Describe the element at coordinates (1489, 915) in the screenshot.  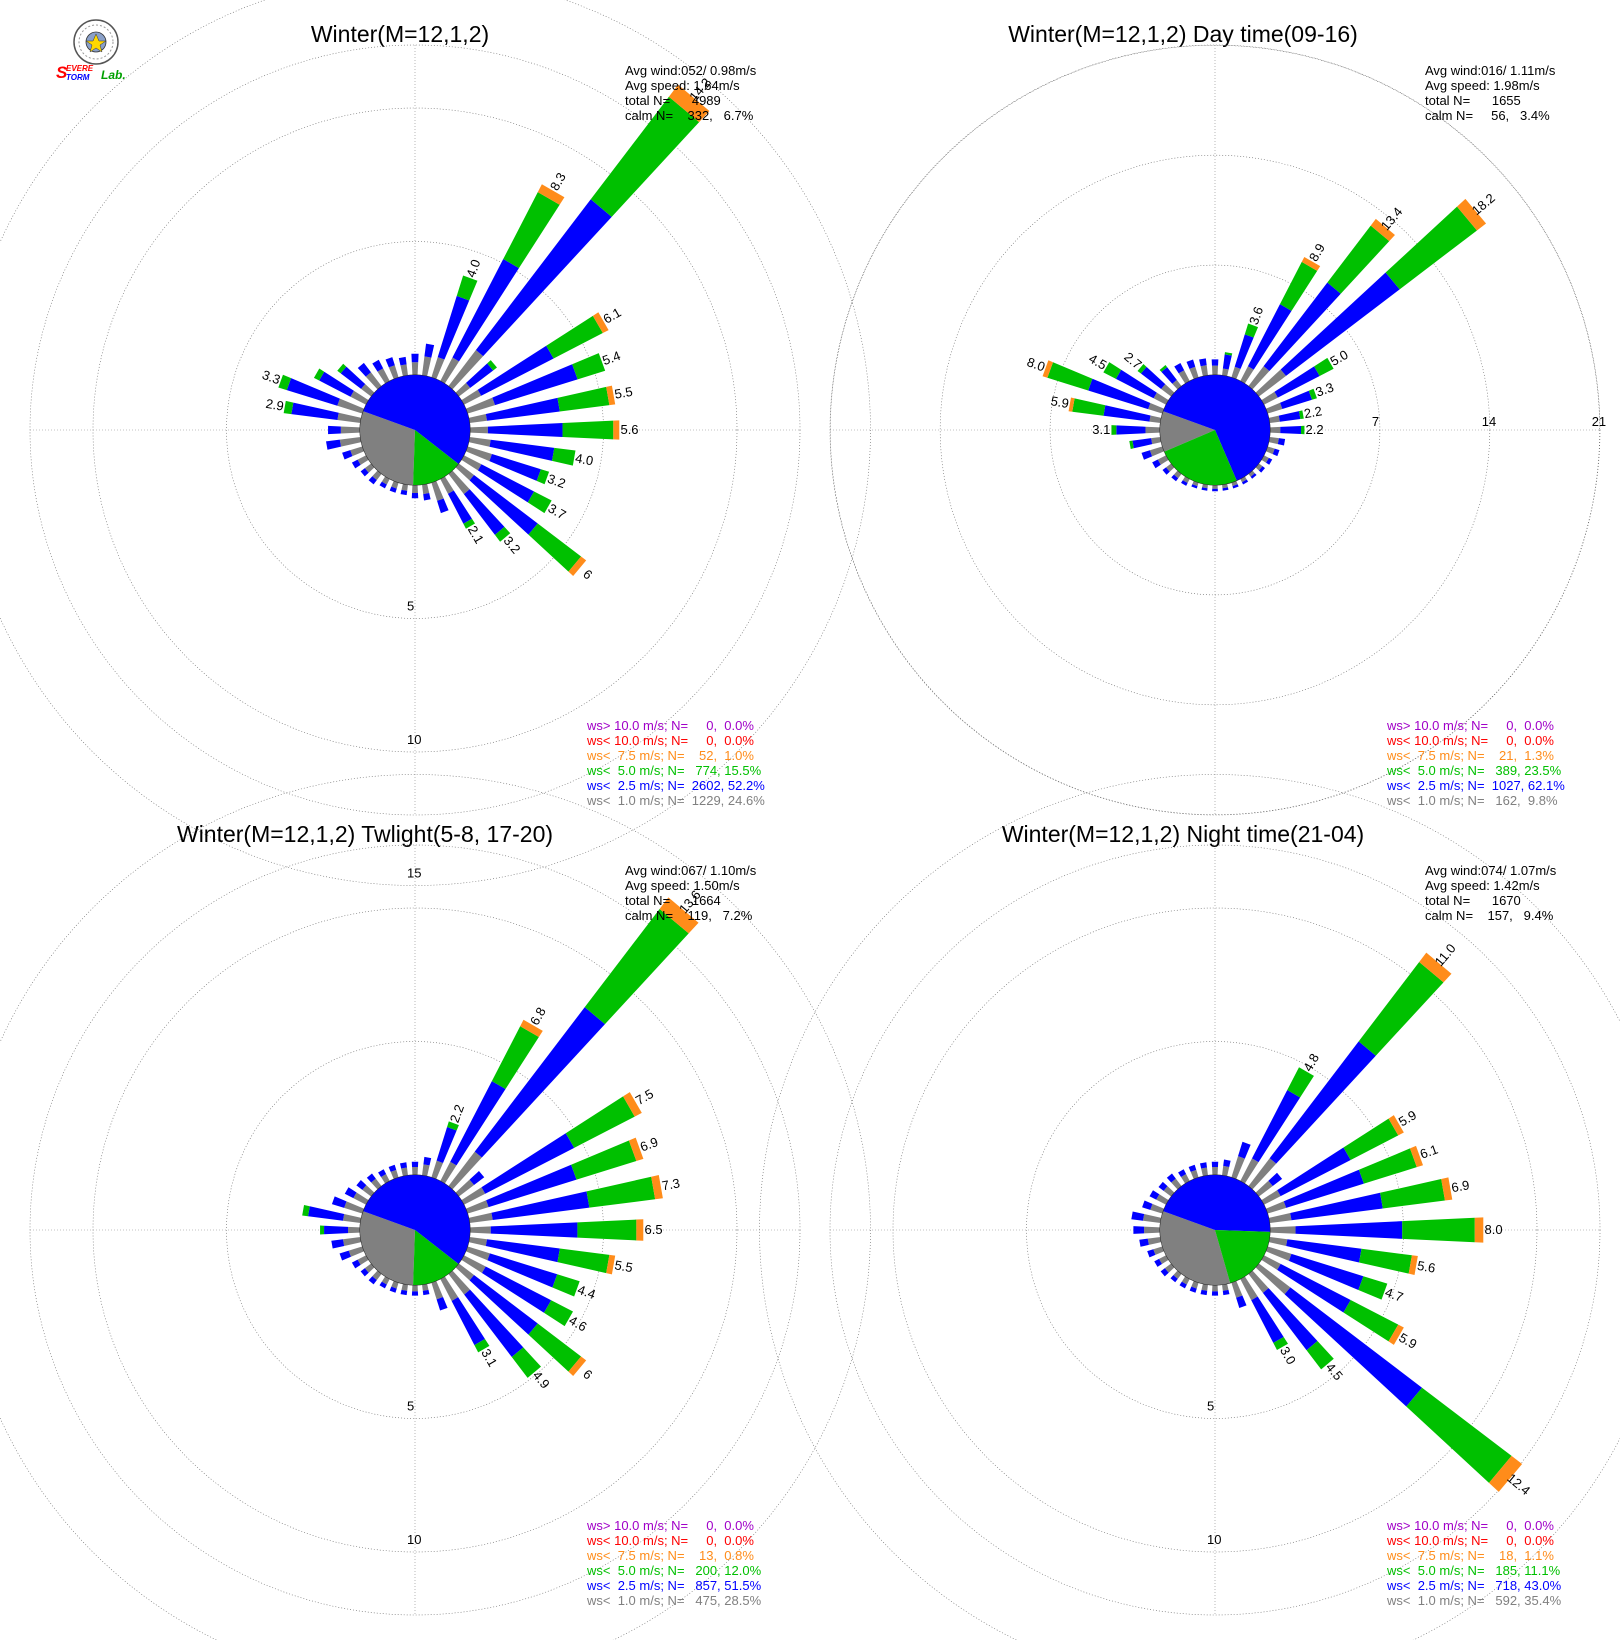
I see `stats-line: calm N= 157, 9.4%` at that location.